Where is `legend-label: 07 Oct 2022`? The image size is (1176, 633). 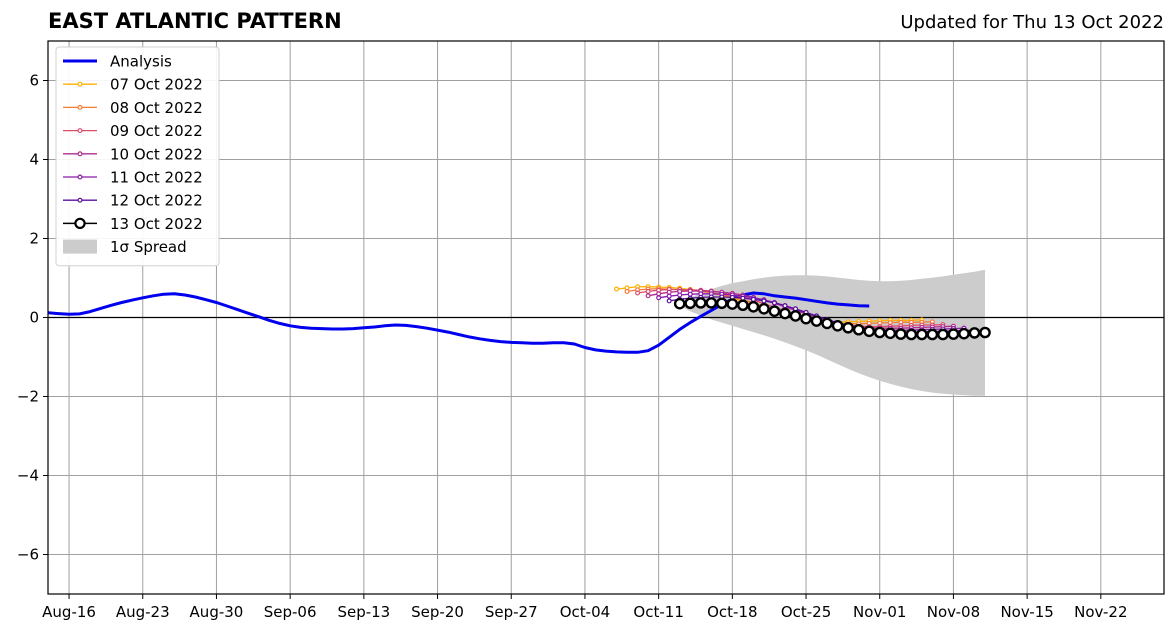
legend-label: 07 Oct 2022 is located at coordinates (156, 85).